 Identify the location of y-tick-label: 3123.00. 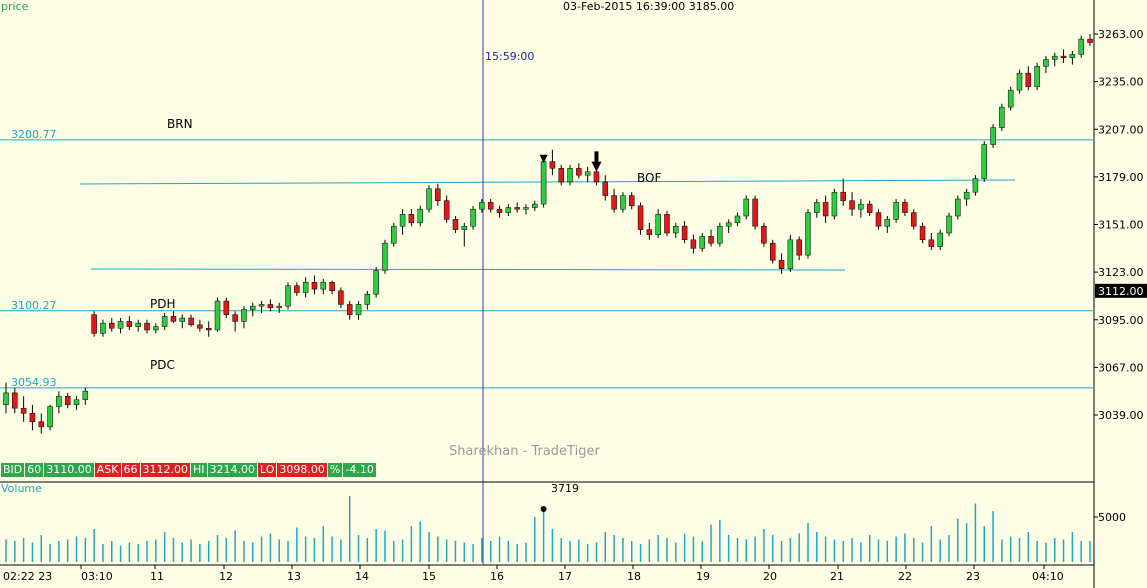
(1121, 272).